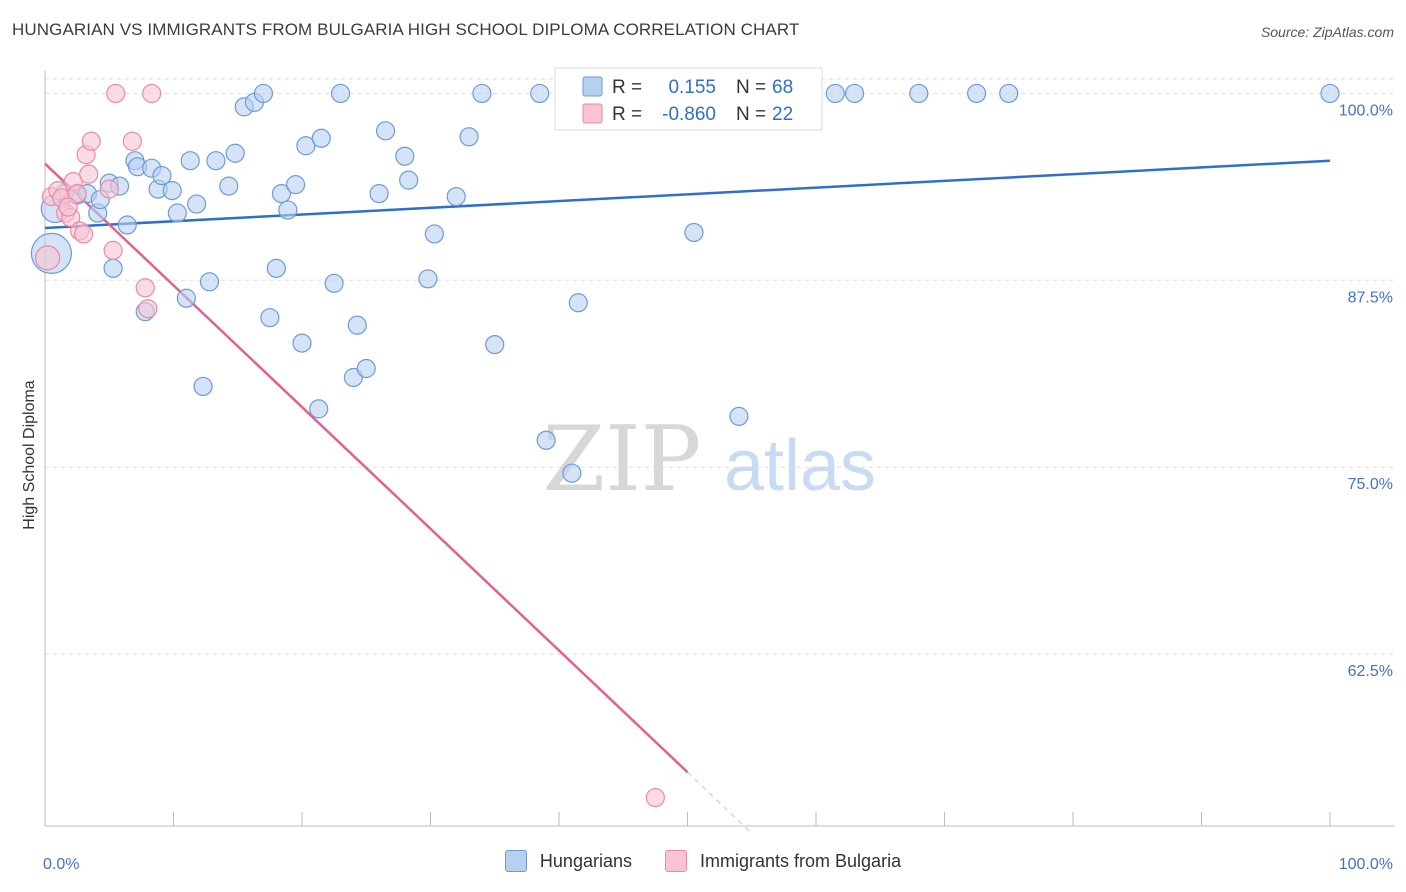  I want to click on trend-line-hungarians, so click(687, 194).